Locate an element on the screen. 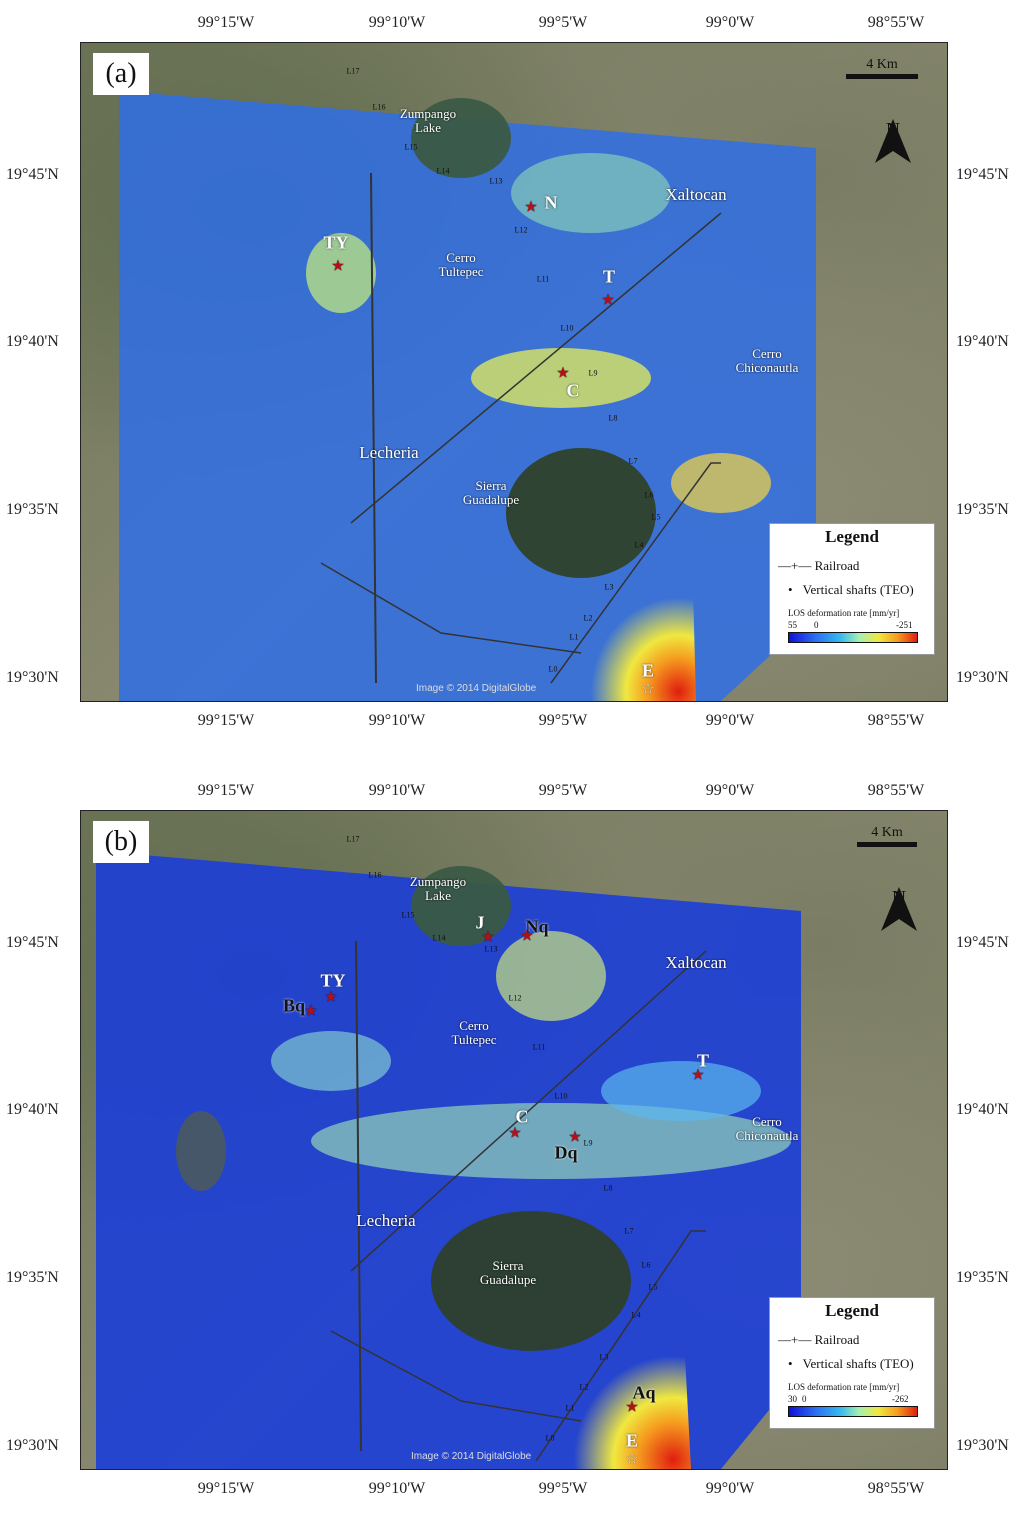  shaft-label: L12 is located at coordinates (521, 230).